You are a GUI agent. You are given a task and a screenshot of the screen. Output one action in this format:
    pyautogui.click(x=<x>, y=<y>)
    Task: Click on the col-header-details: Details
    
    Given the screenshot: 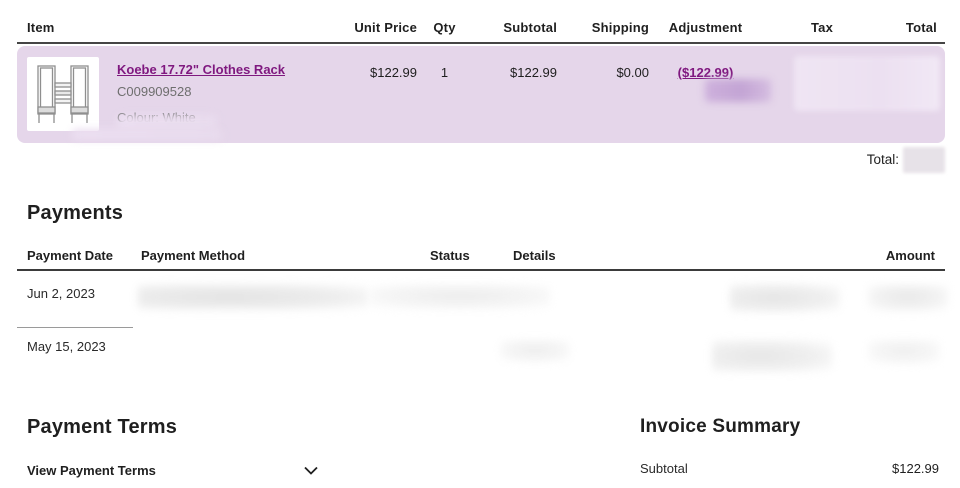 What is the action you would take?
    pyautogui.click(x=534, y=255)
    